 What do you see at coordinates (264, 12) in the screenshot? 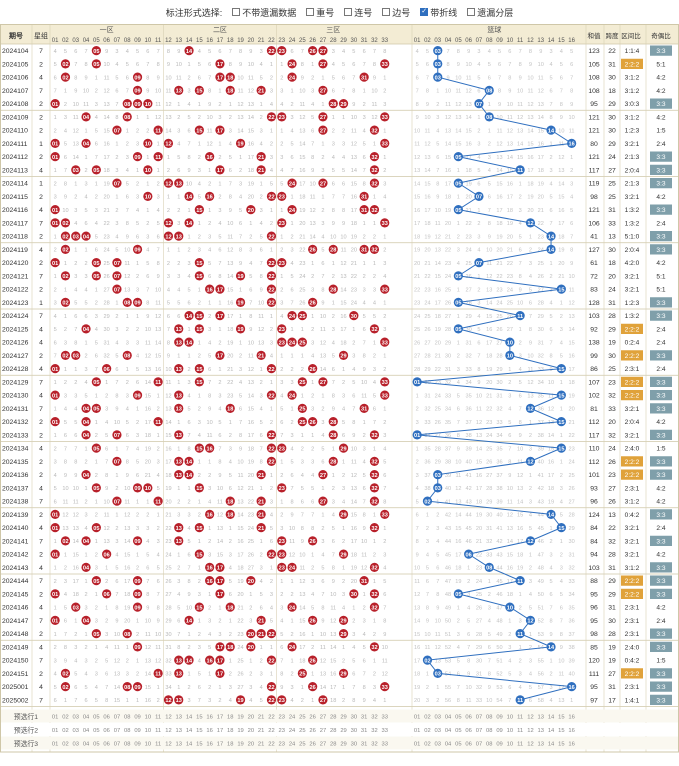
I see `option-no-omission: 不带遗漏数据` at bounding box center [264, 12].